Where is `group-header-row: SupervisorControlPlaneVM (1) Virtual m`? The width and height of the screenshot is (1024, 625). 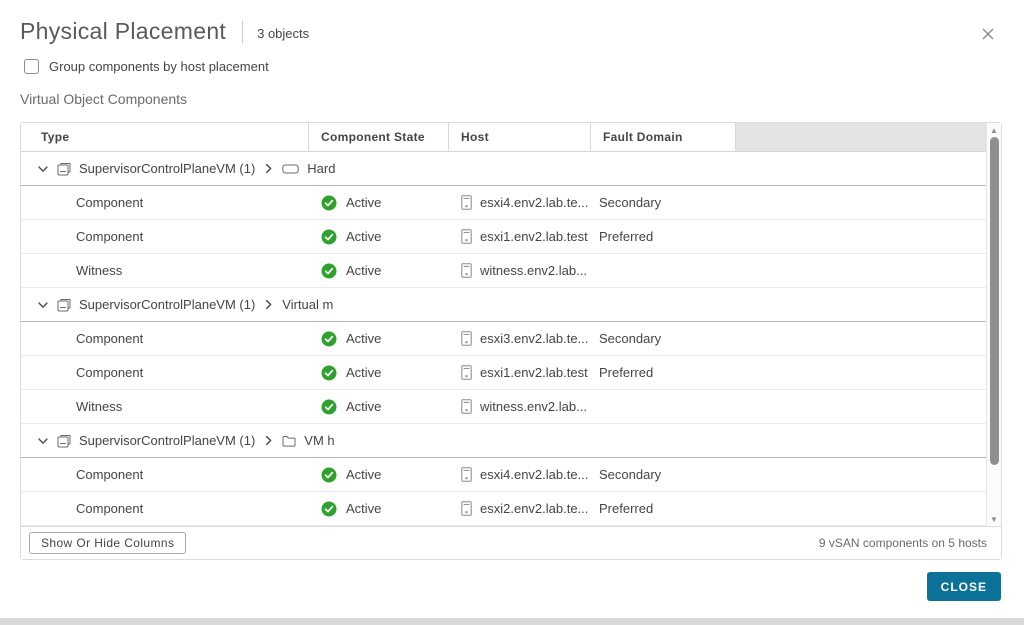 group-header-row: SupervisorControlPlaneVM (1) Virtual m is located at coordinates (504, 305).